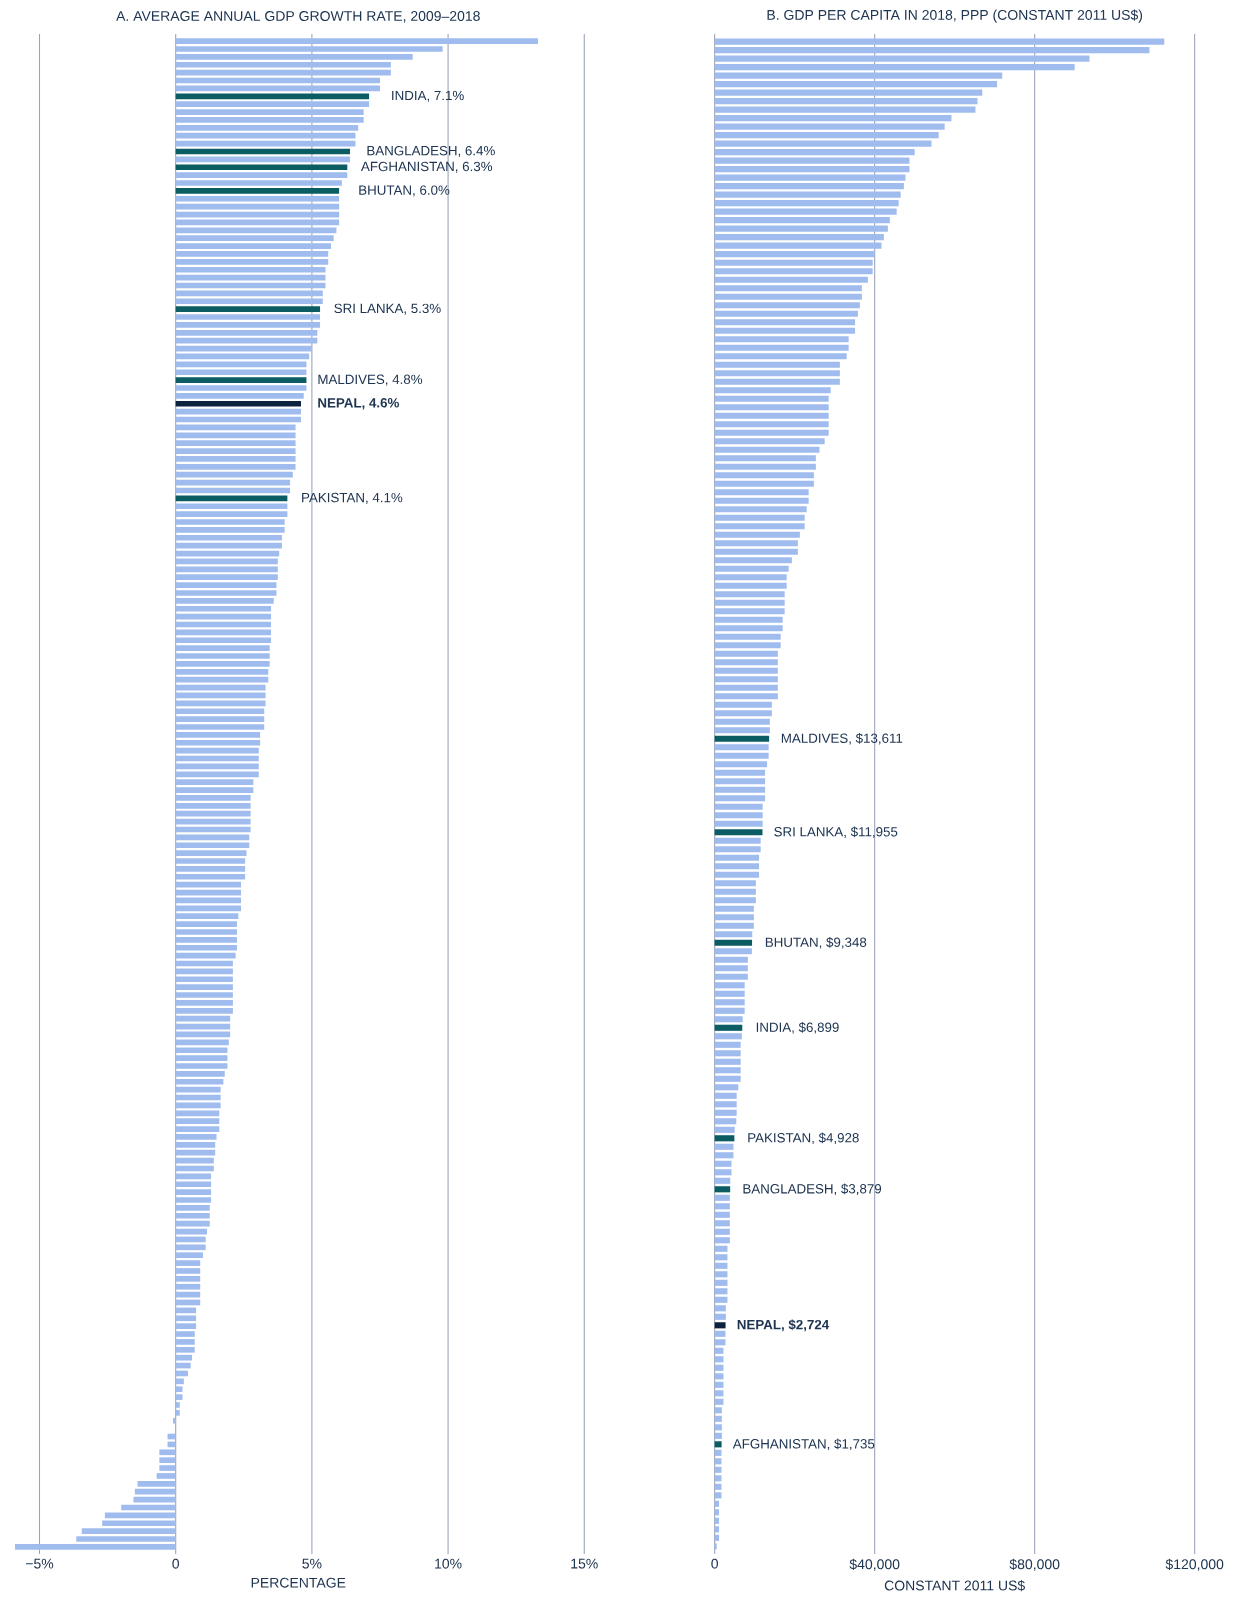 The height and width of the screenshot is (1606, 1244). Describe the element at coordinates (298, 17) in the screenshot. I see `chart-title: A. AVERAGE ANNUAL GDP GROWTH RATE, 2009–2018` at that location.